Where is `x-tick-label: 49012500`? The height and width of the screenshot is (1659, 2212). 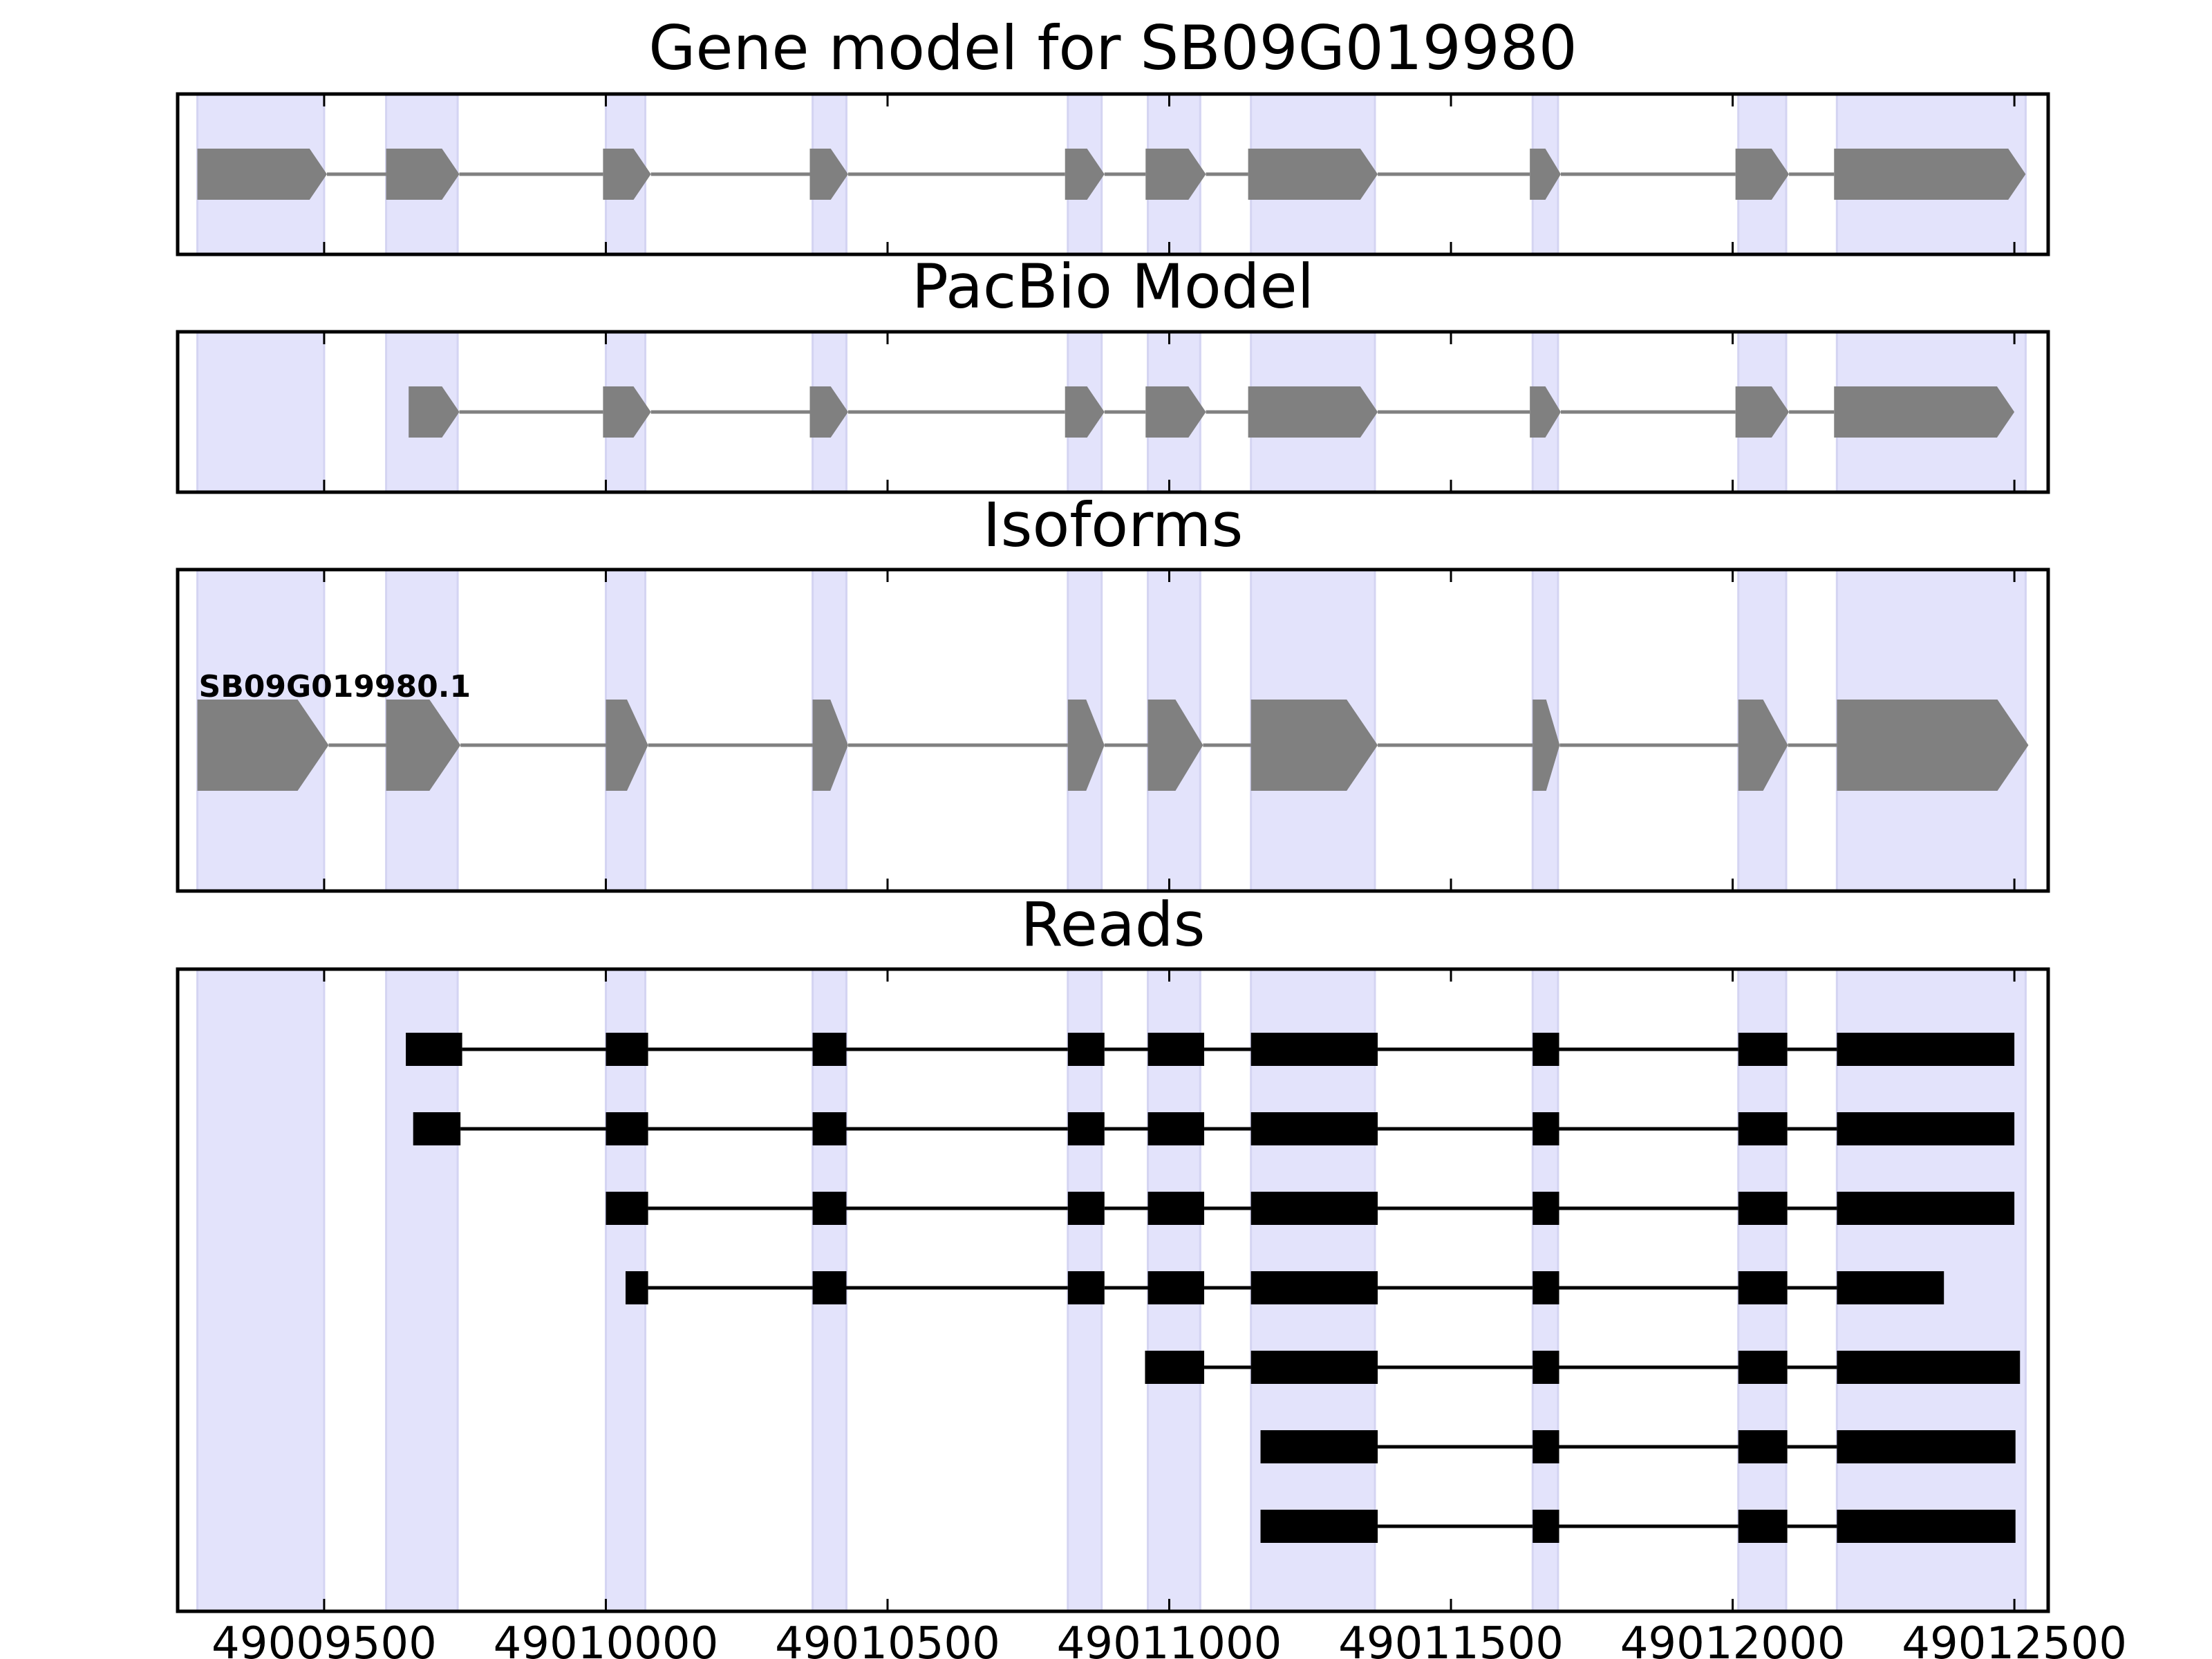
x-tick-label: 49012500 is located at coordinates (2014, 1638).